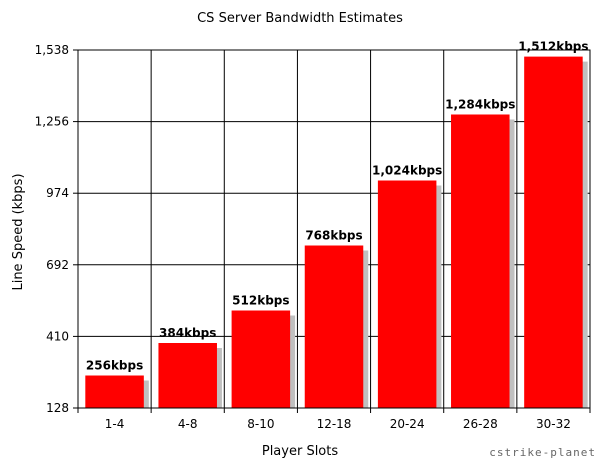 Image resolution: width=600 pixels, height=463 pixels. Describe the element at coordinates (300, 451) in the screenshot. I see `x-axis-title: Player Slots` at that location.